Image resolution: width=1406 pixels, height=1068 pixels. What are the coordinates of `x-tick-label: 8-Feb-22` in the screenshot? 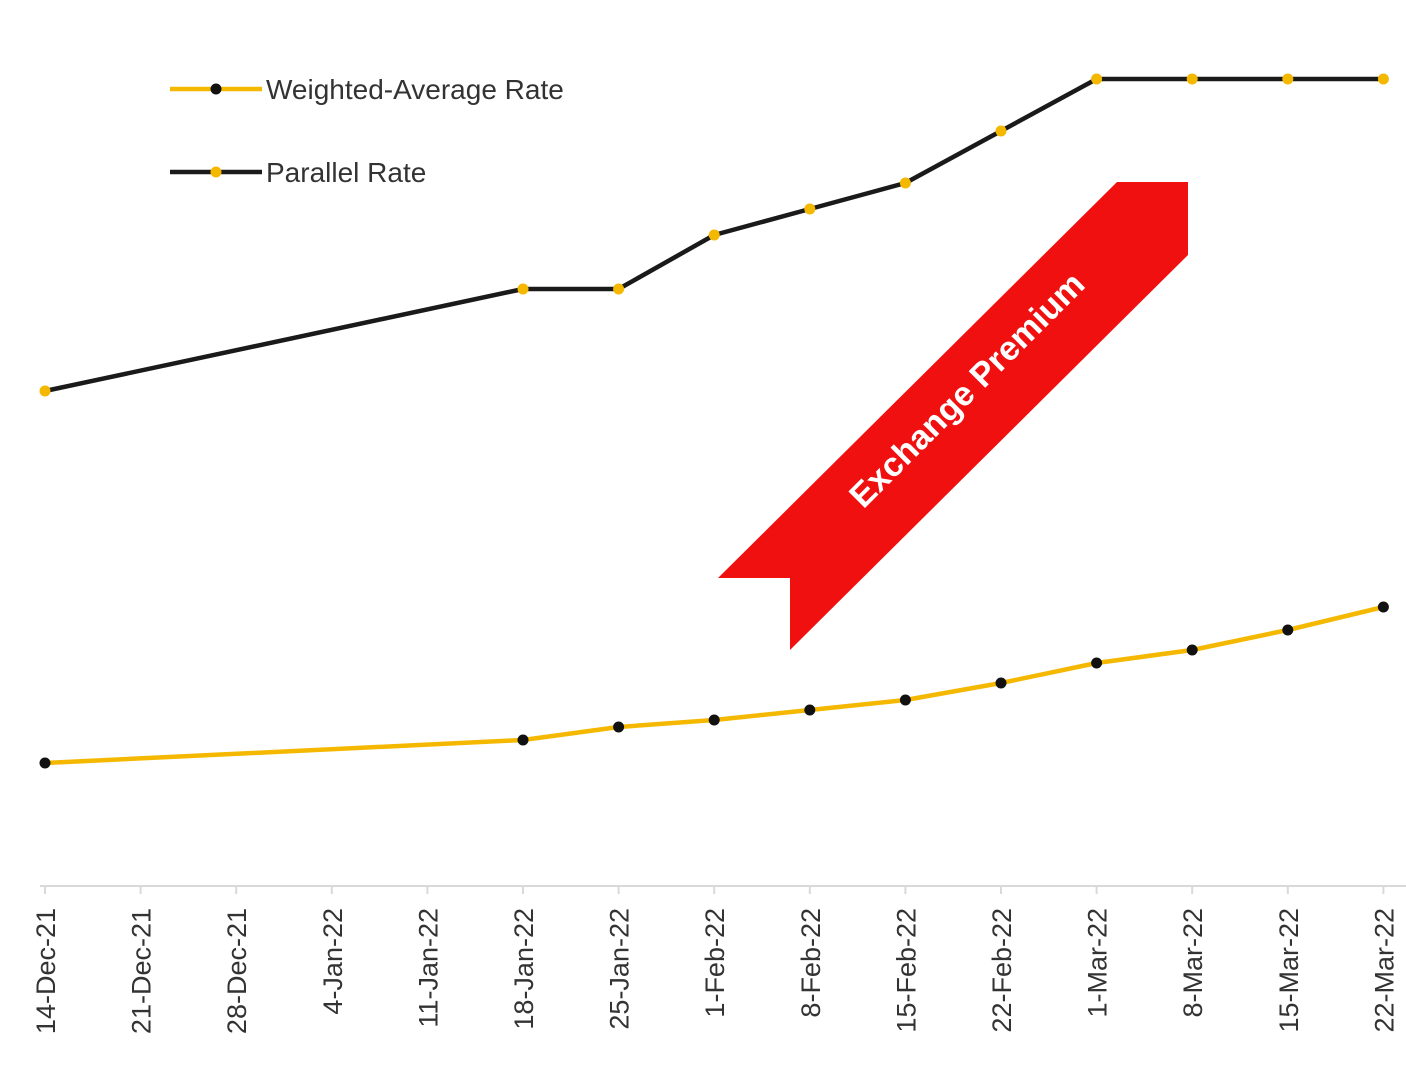 It's located at (811, 963).